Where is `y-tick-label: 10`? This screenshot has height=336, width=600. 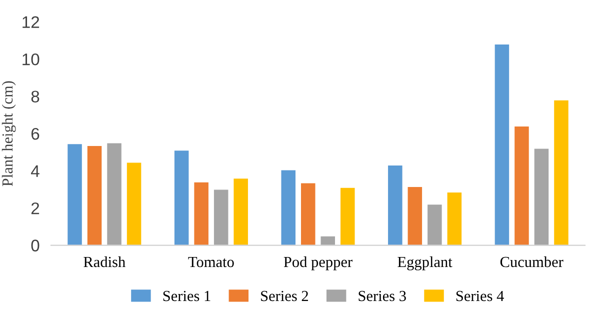 y-tick-label: 10 is located at coordinates (31, 59).